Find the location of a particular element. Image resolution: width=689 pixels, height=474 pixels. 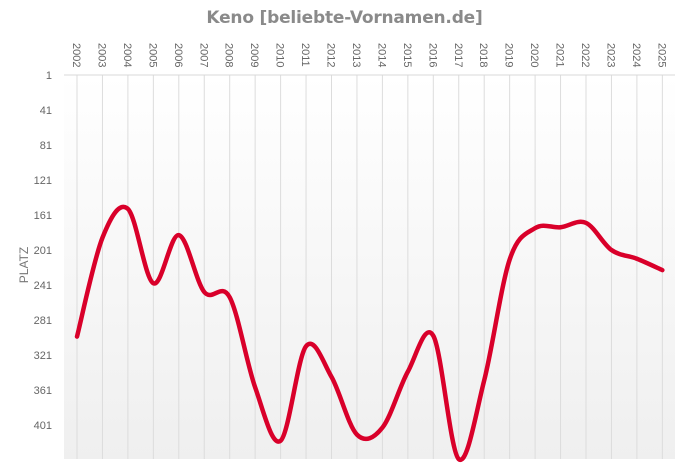

x-tick-2013: 2013 is located at coordinates (356, 55).